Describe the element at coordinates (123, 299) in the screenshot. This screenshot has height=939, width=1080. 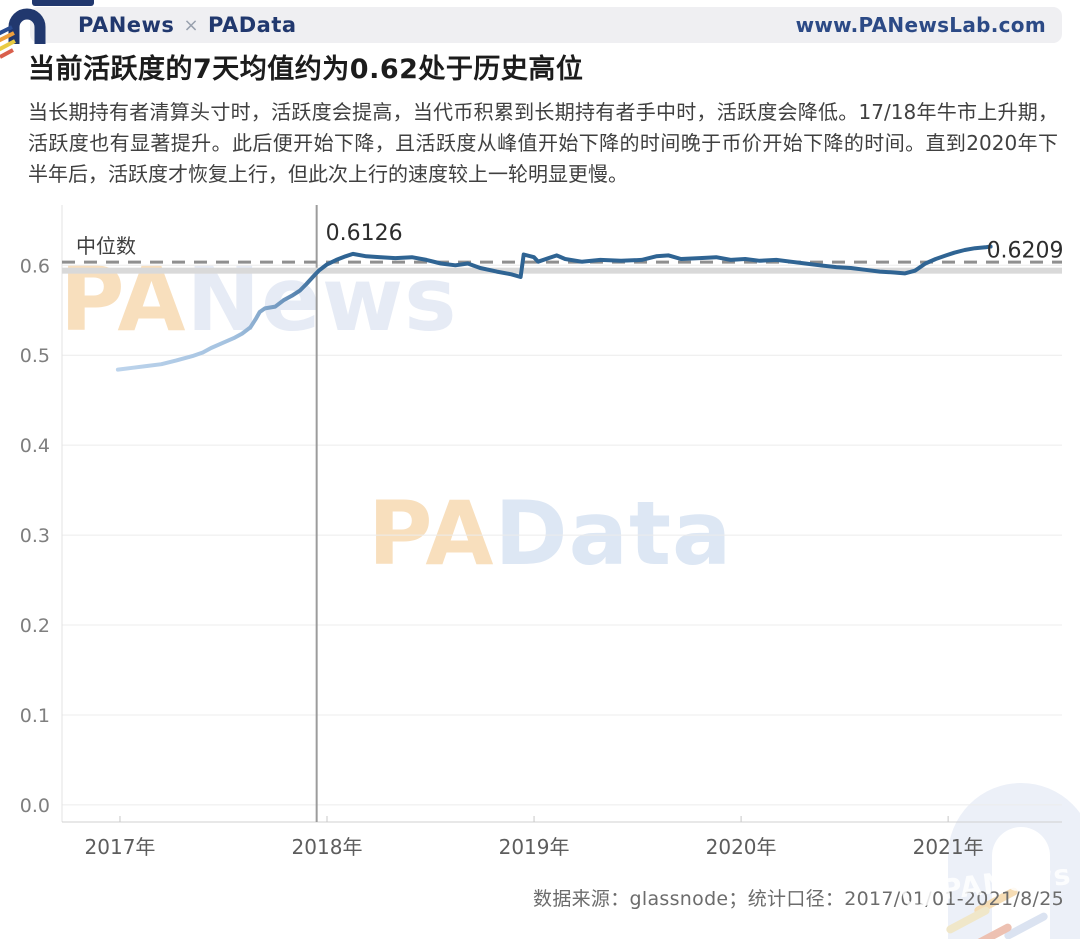
I see `watermark-panews-pa: PA` at that location.